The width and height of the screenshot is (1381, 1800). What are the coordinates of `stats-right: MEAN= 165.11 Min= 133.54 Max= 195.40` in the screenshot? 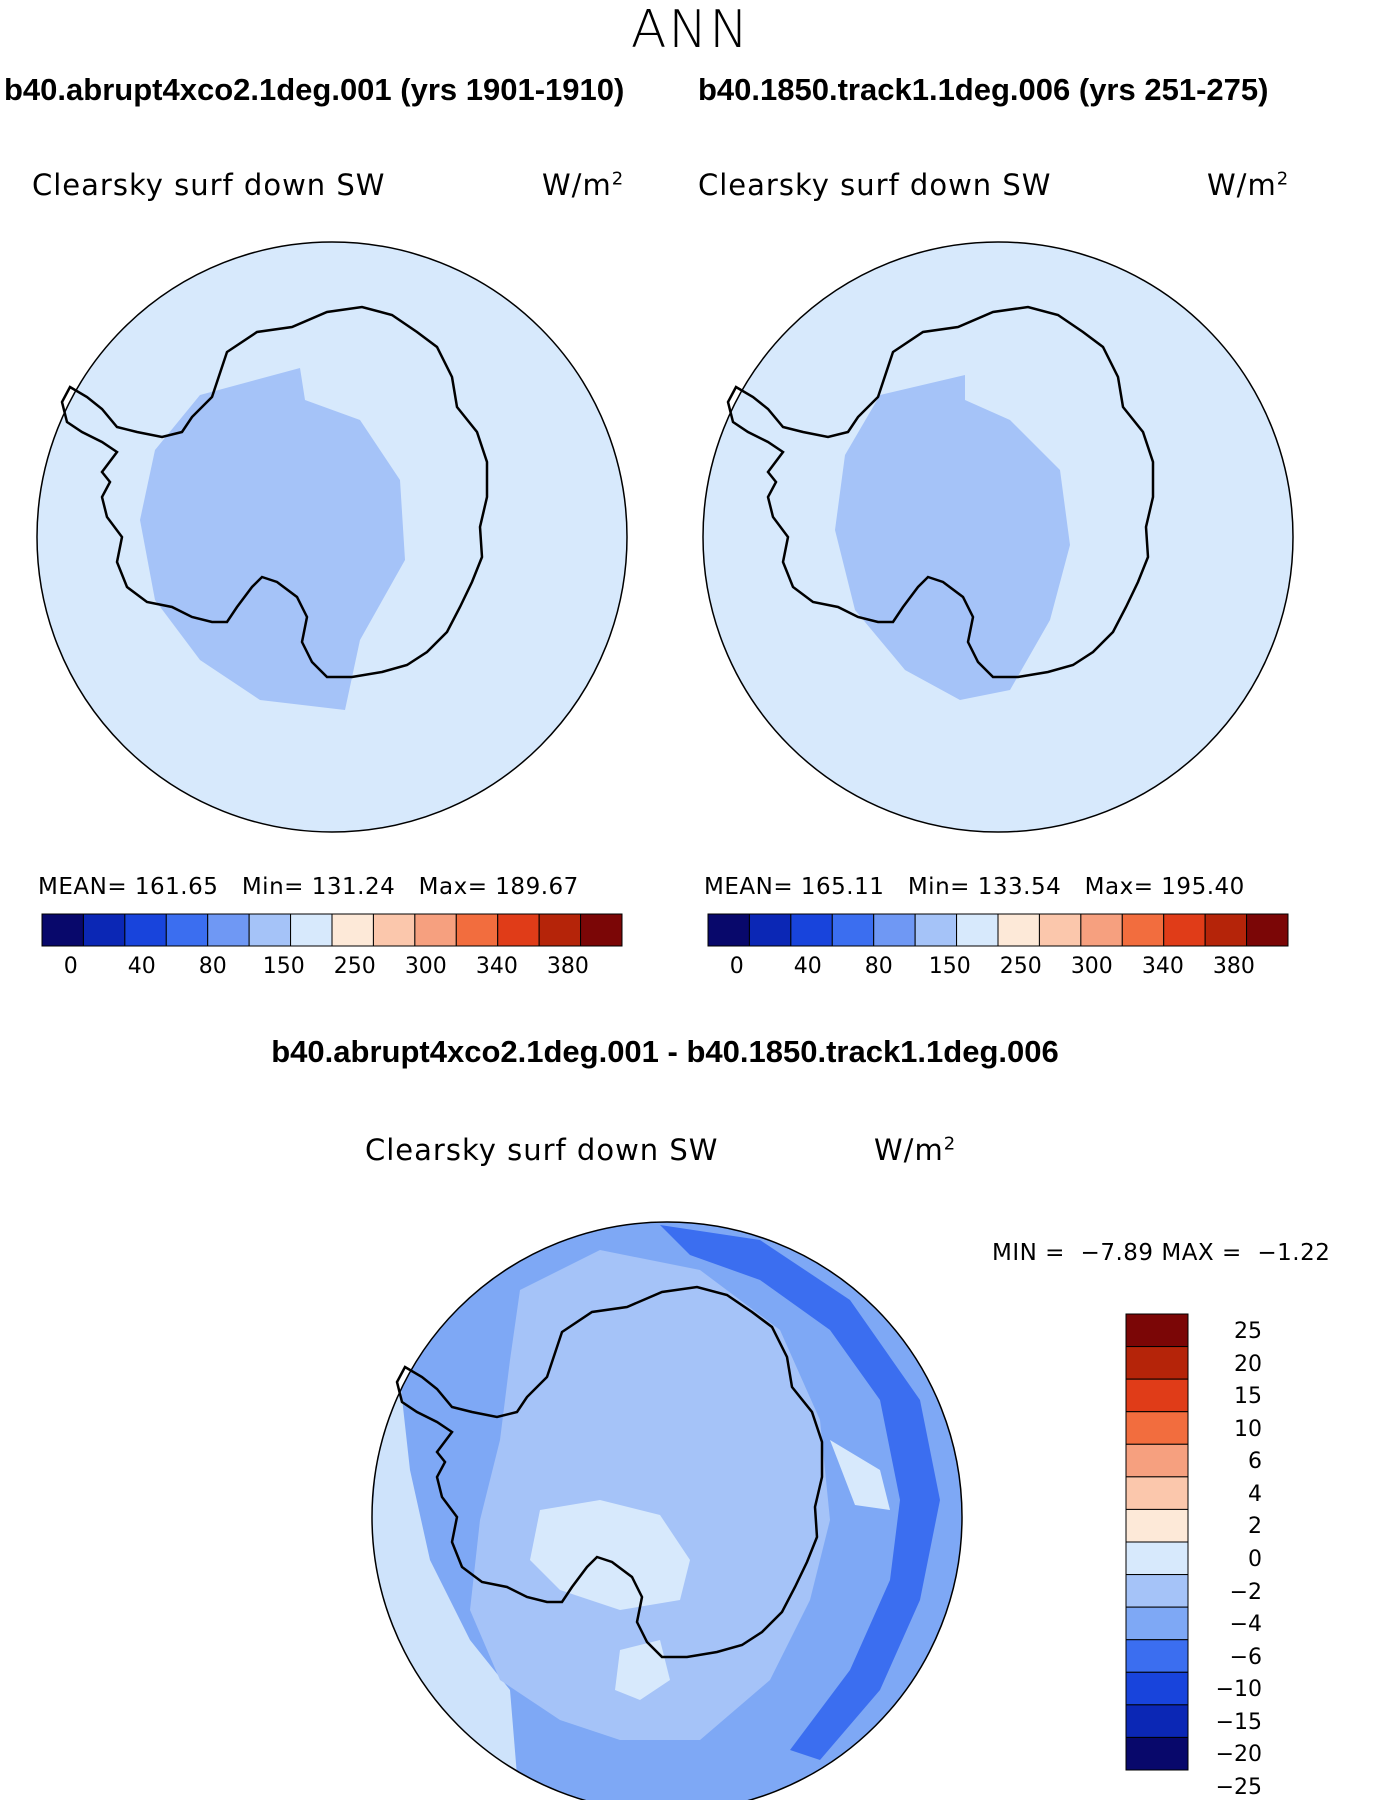 It's located at (974, 887).